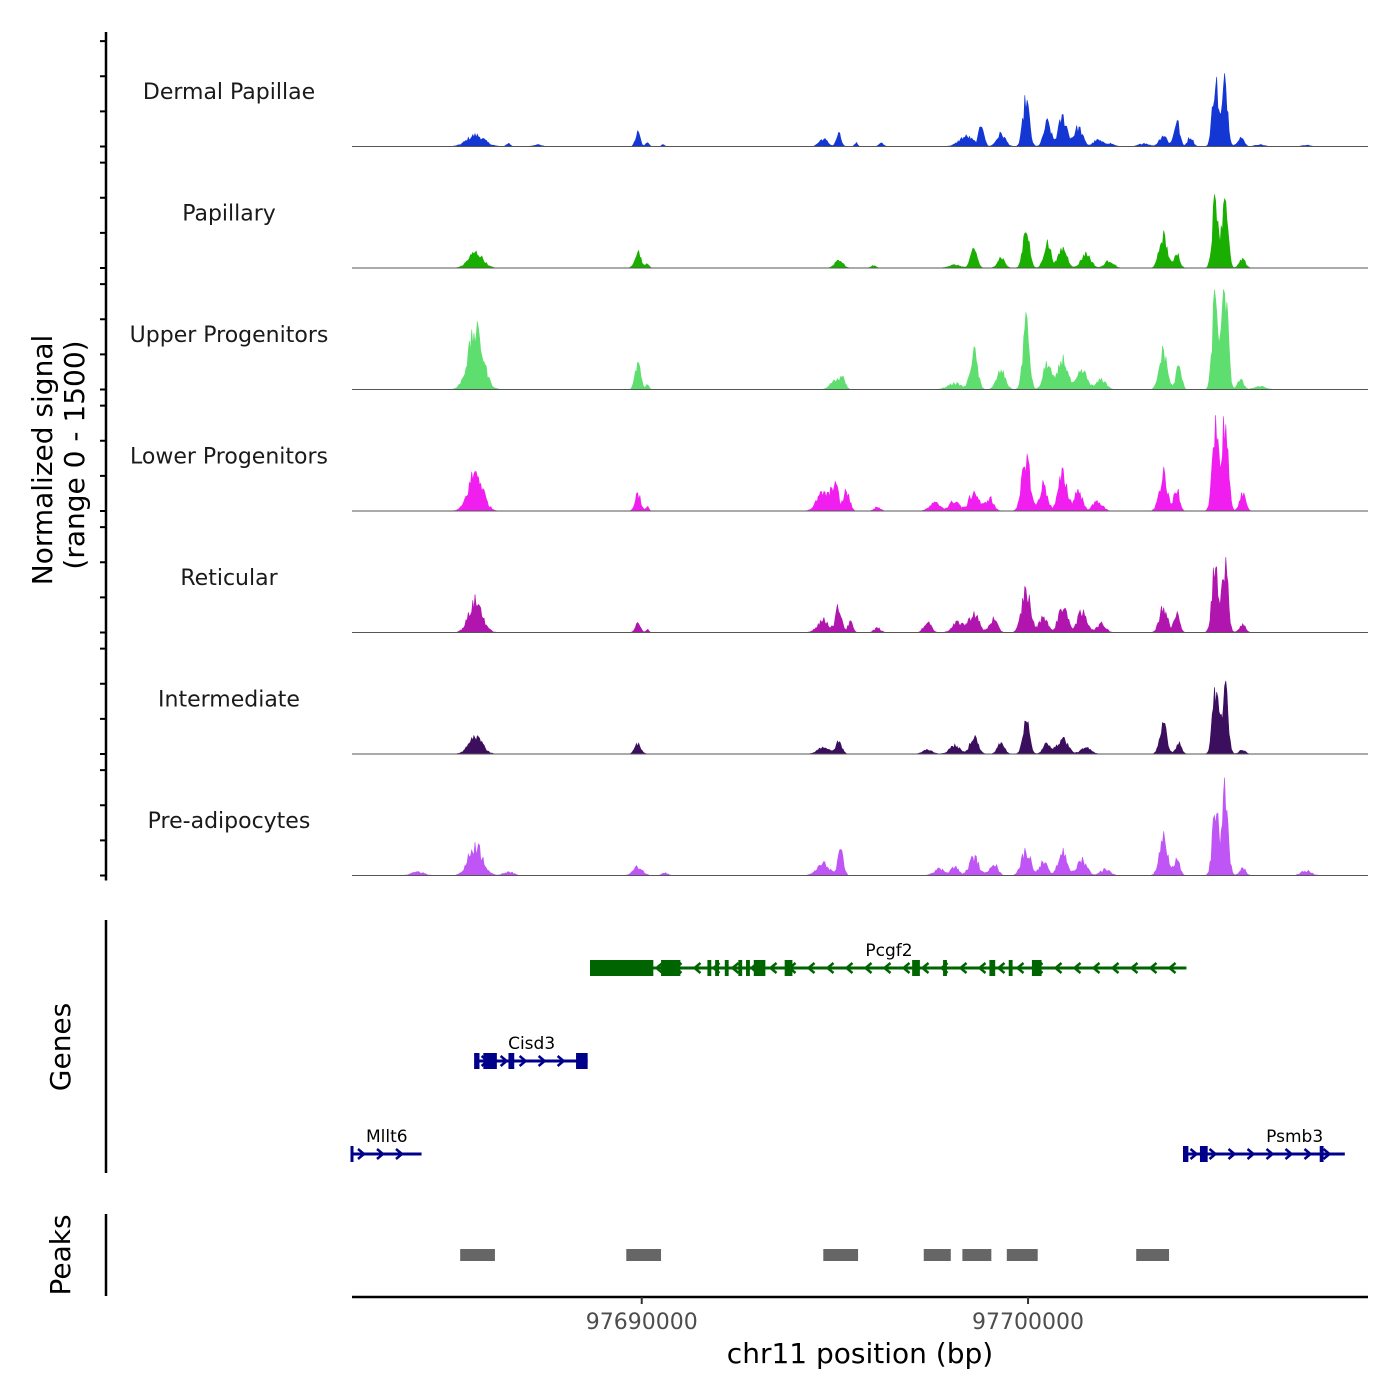 The image size is (1400, 1400). What do you see at coordinates (229, 821) in the screenshot?
I see `track-label: Pre-adipocytes` at bounding box center [229, 821].